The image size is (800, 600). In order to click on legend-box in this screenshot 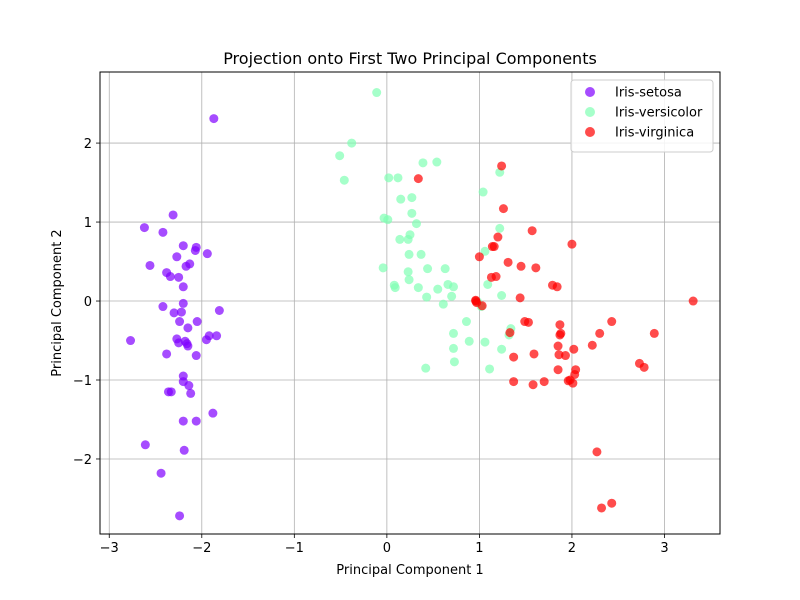, I will do `click(642, 116)`.